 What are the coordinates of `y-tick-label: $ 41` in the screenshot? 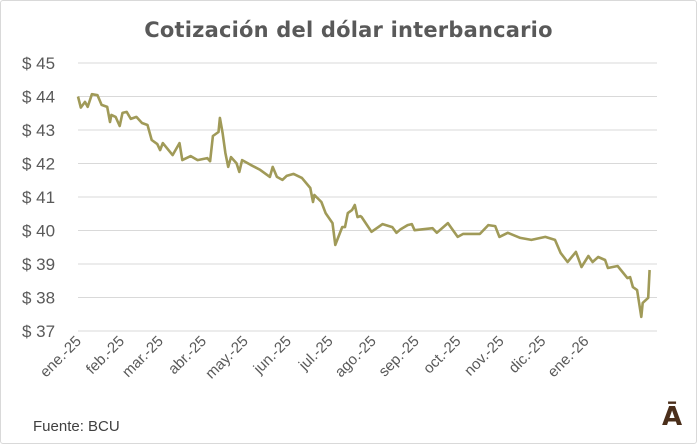 It's located at (38, 197).